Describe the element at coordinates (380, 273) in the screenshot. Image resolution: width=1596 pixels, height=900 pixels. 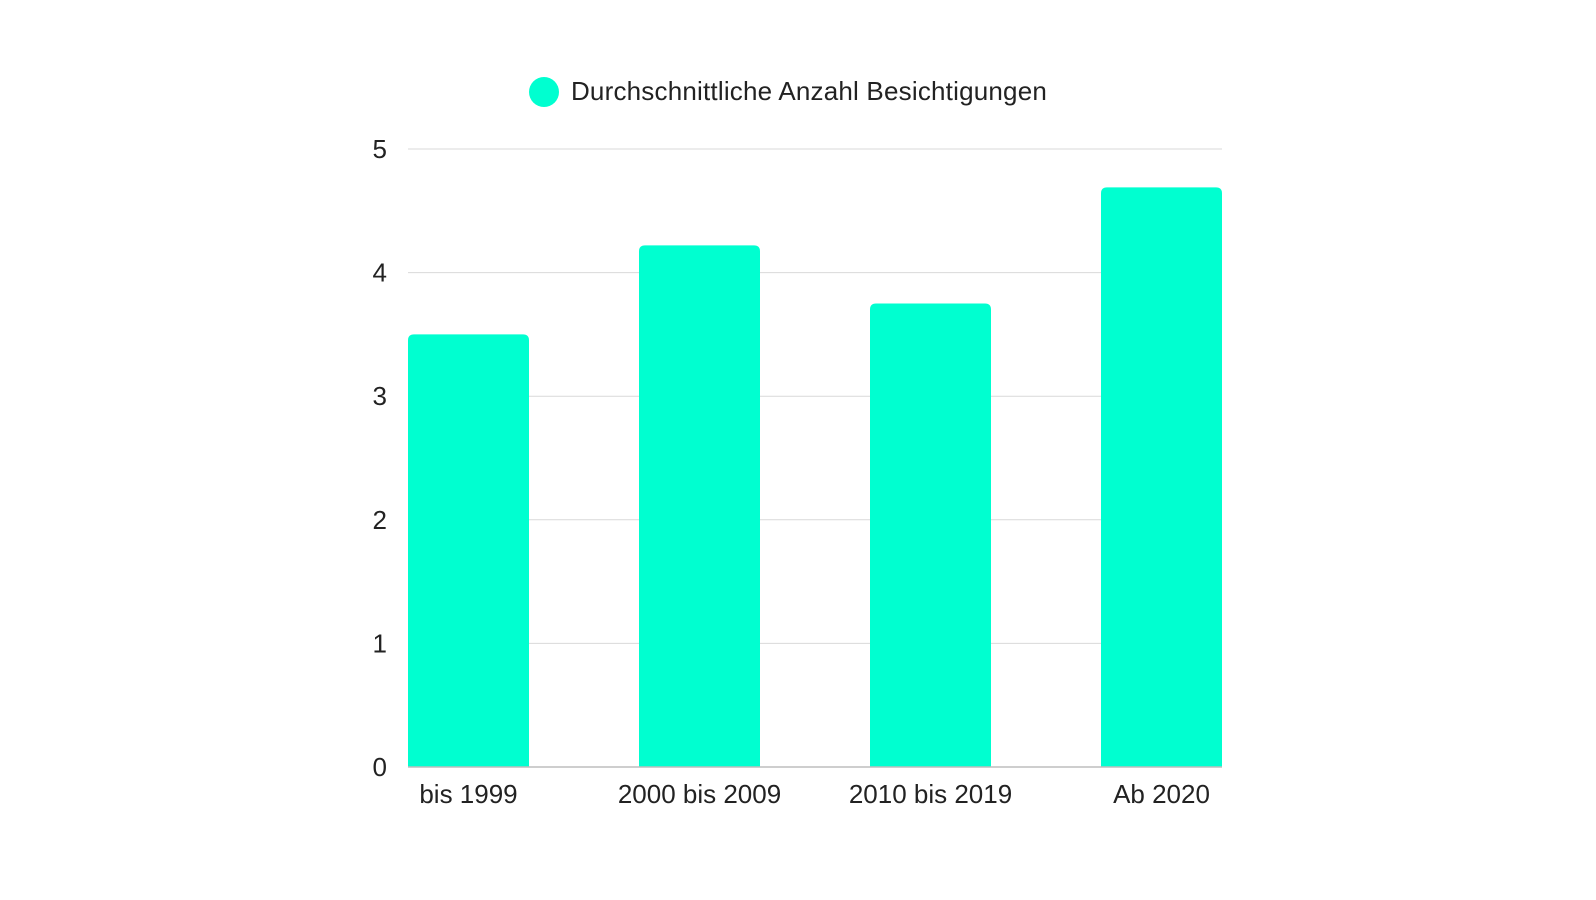
I see `y-tick-label: 4` at that location.